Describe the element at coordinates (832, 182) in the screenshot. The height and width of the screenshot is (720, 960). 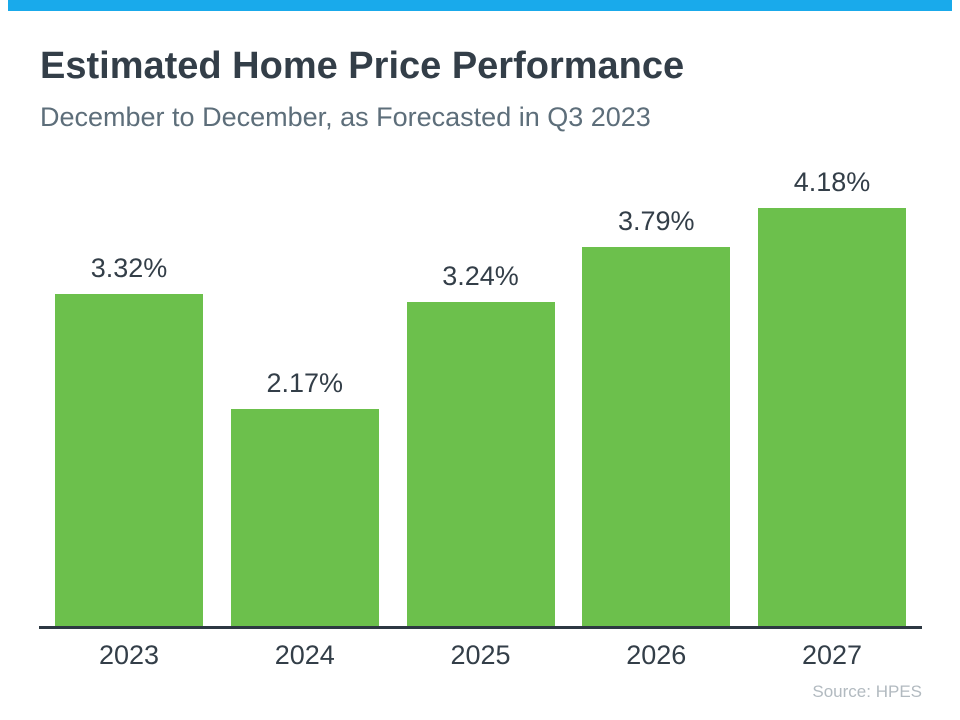
I see `bar-value-label-2027: 4.18%` at that location.